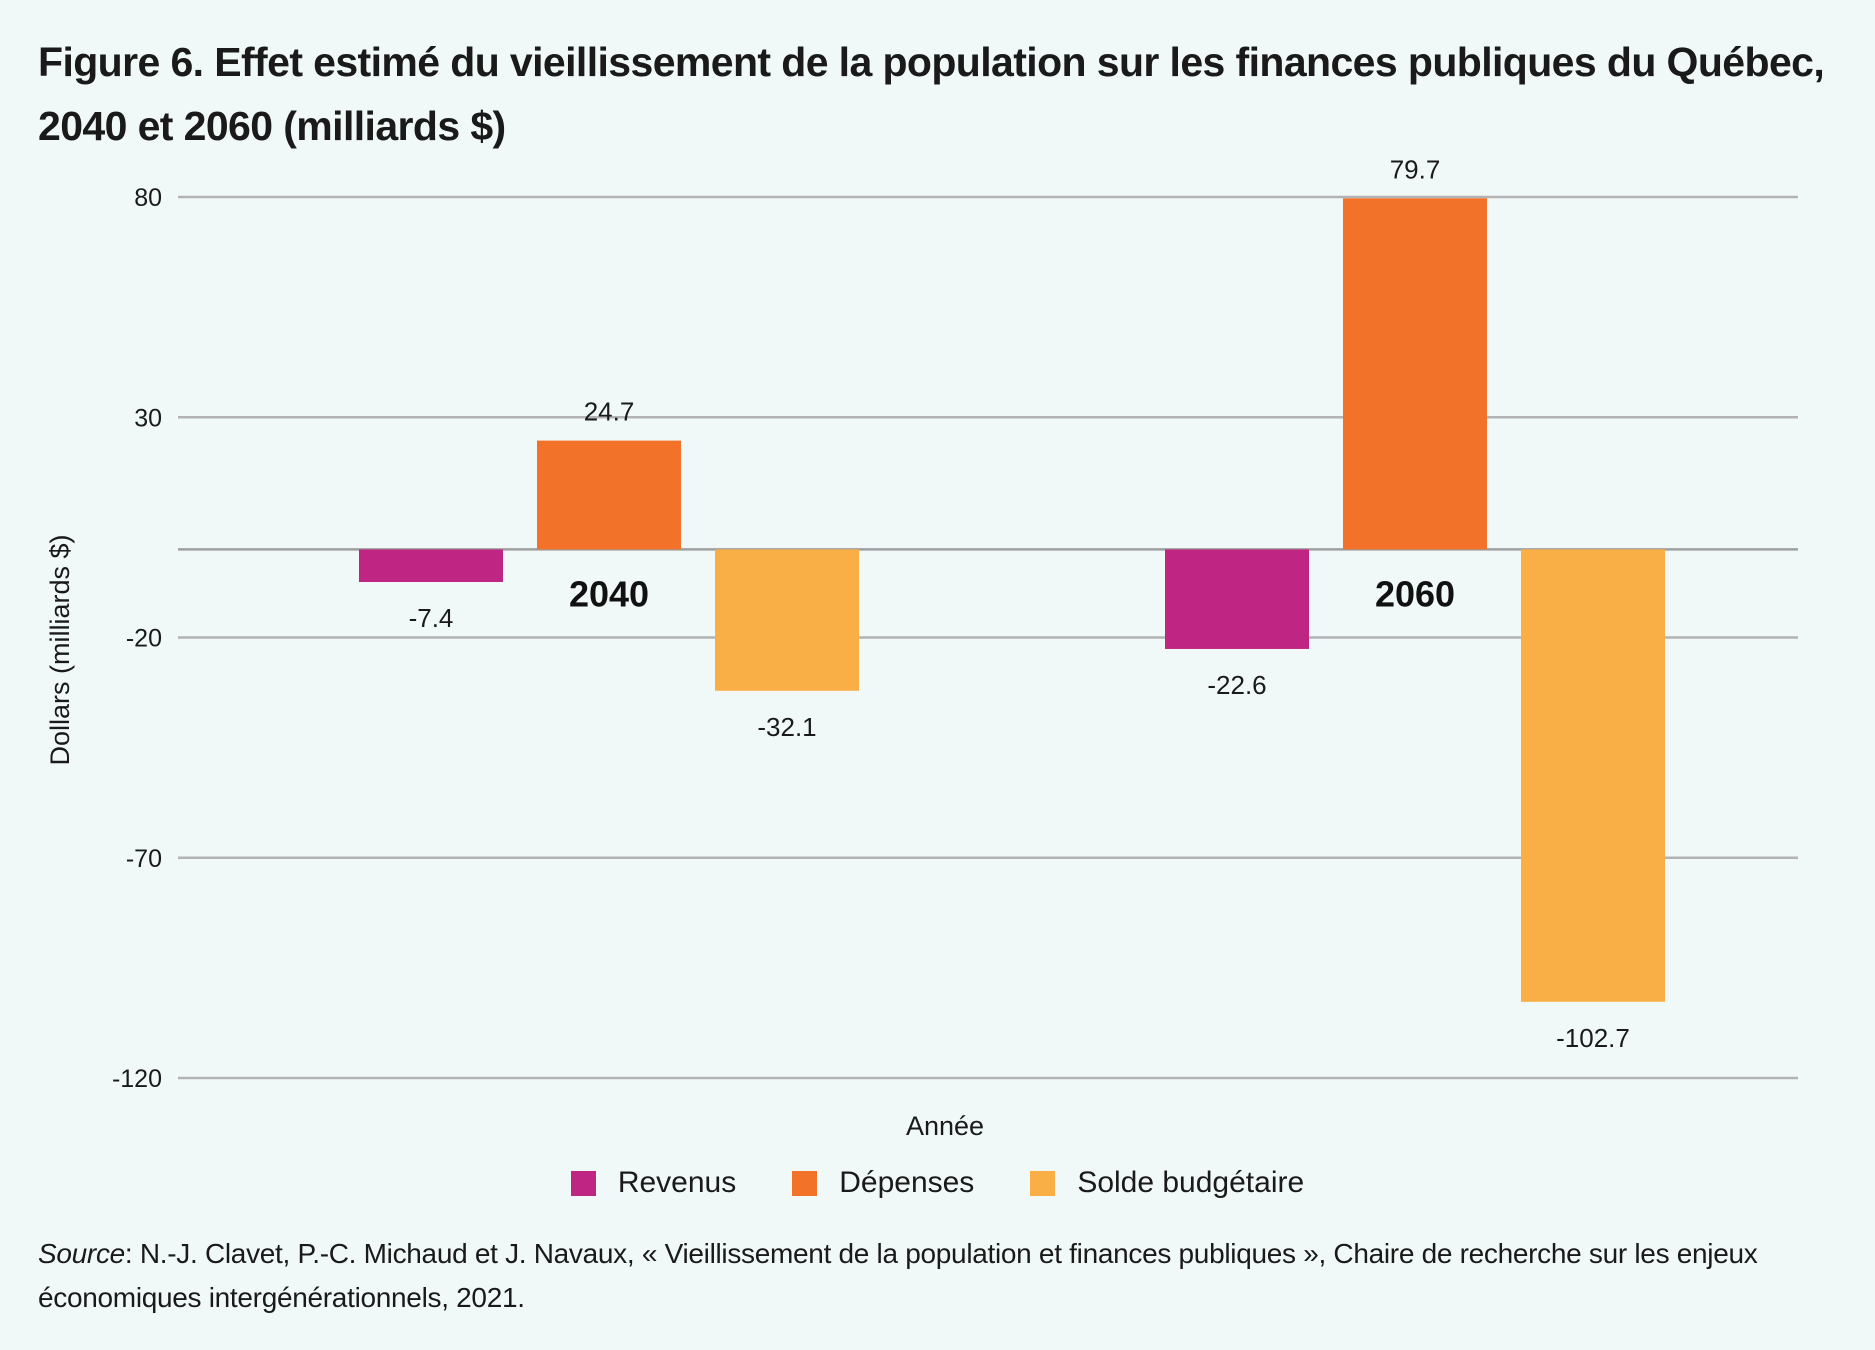  I want to click on y-tick-label: -20, so click(144, 639).